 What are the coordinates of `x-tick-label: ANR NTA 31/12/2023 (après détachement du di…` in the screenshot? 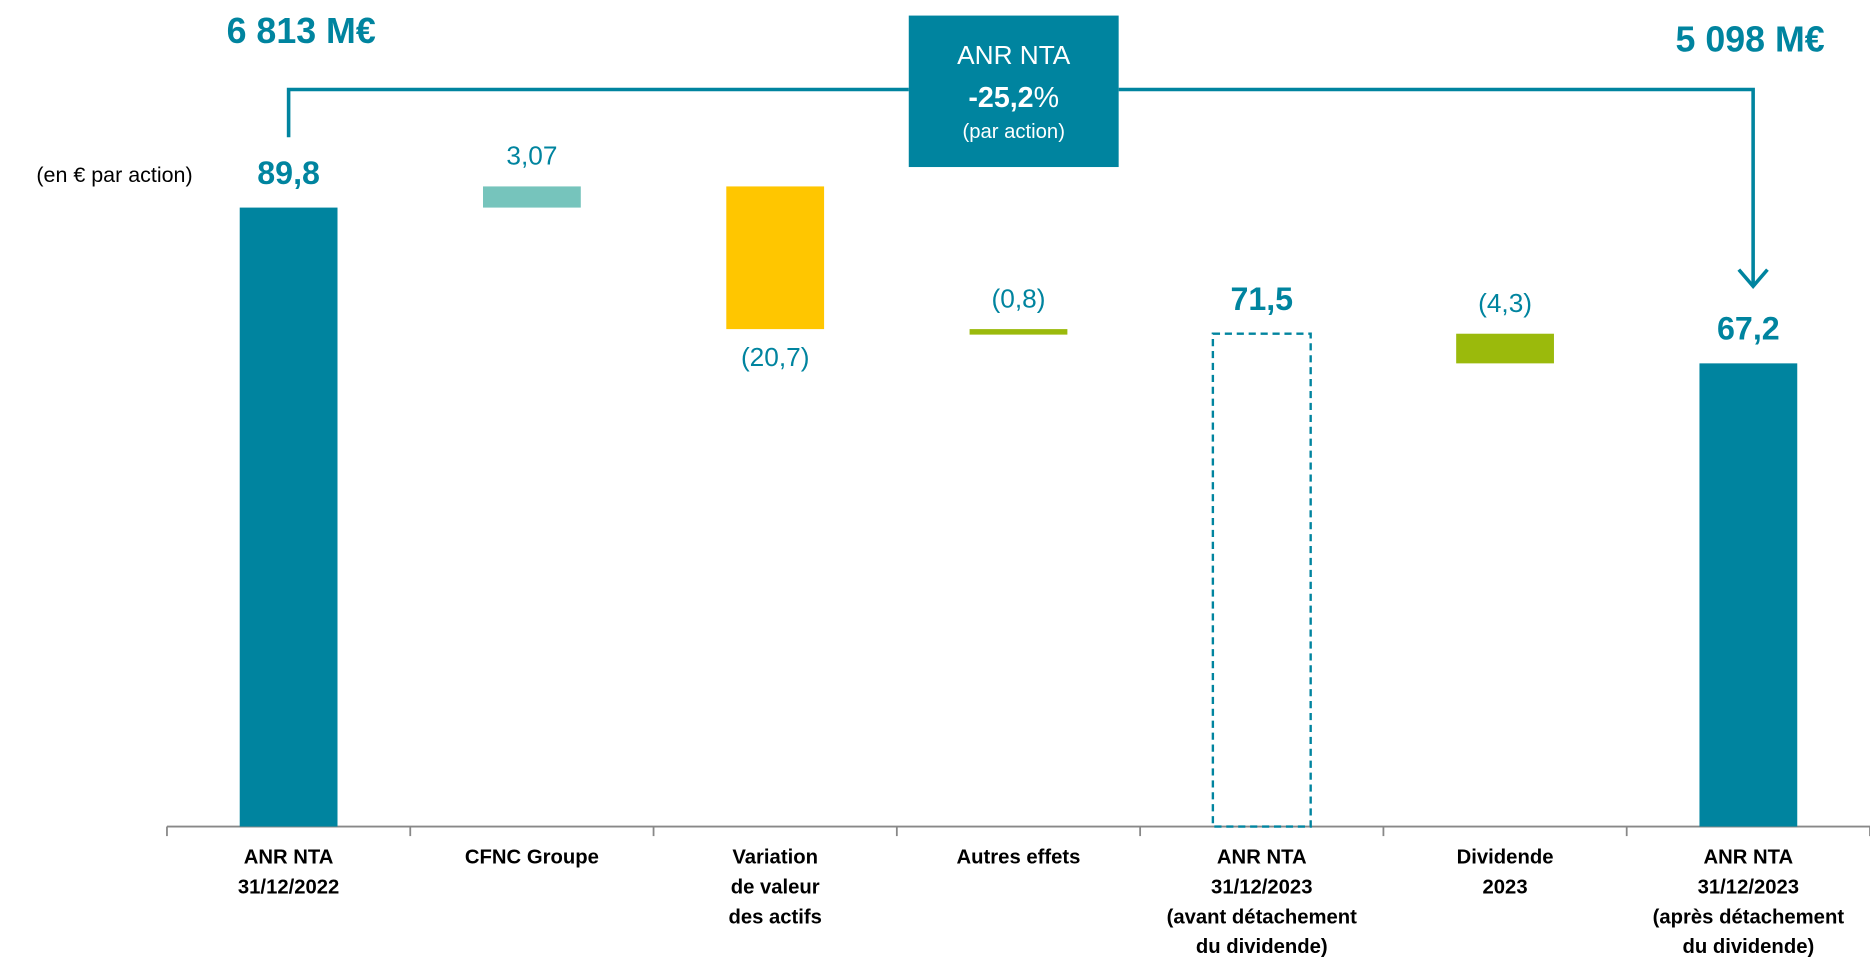 It's located at (1749, 902).